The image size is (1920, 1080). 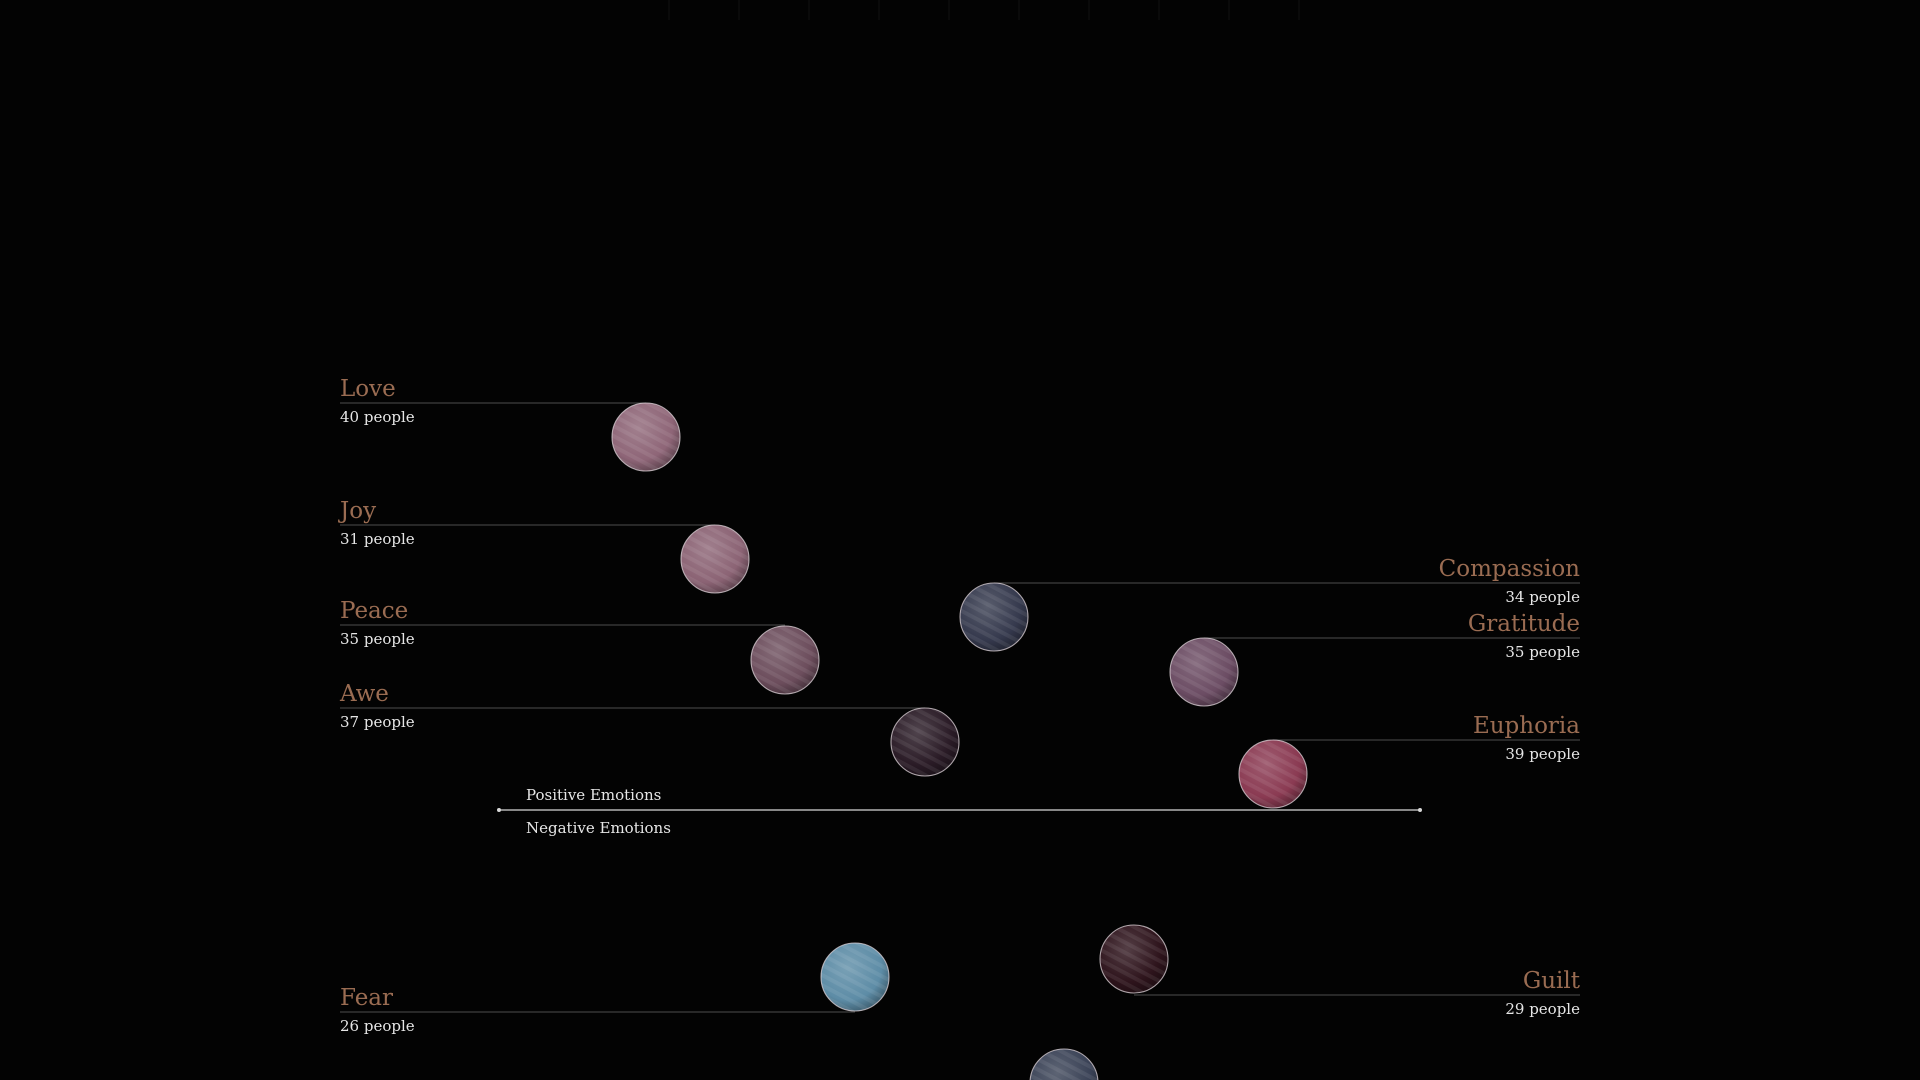 I want to click on emotion-bubble-gratitude, so click(x=1204, y=672).